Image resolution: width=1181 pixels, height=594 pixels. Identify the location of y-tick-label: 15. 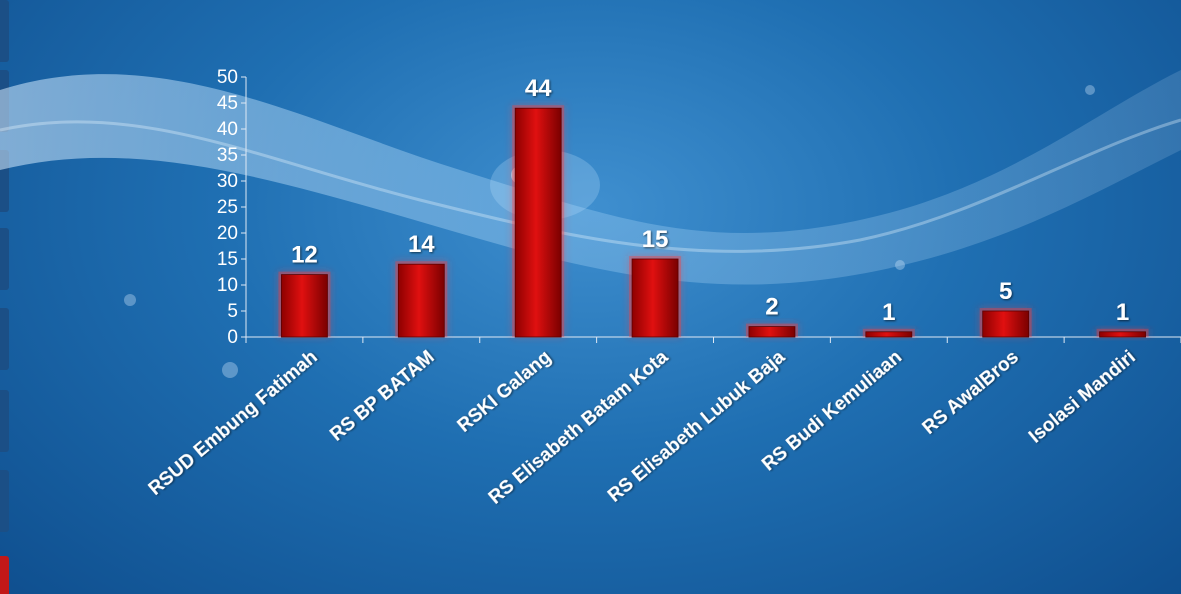
(227, 259).